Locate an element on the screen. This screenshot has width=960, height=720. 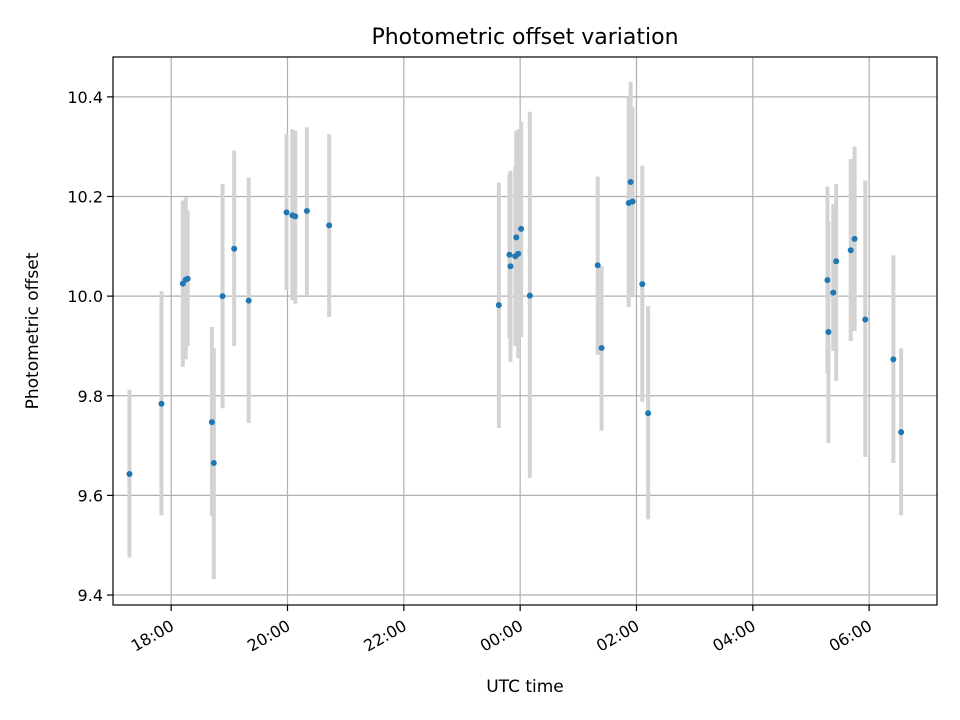
x-tick-label: 00:00 is located at coordinates (501, 636).